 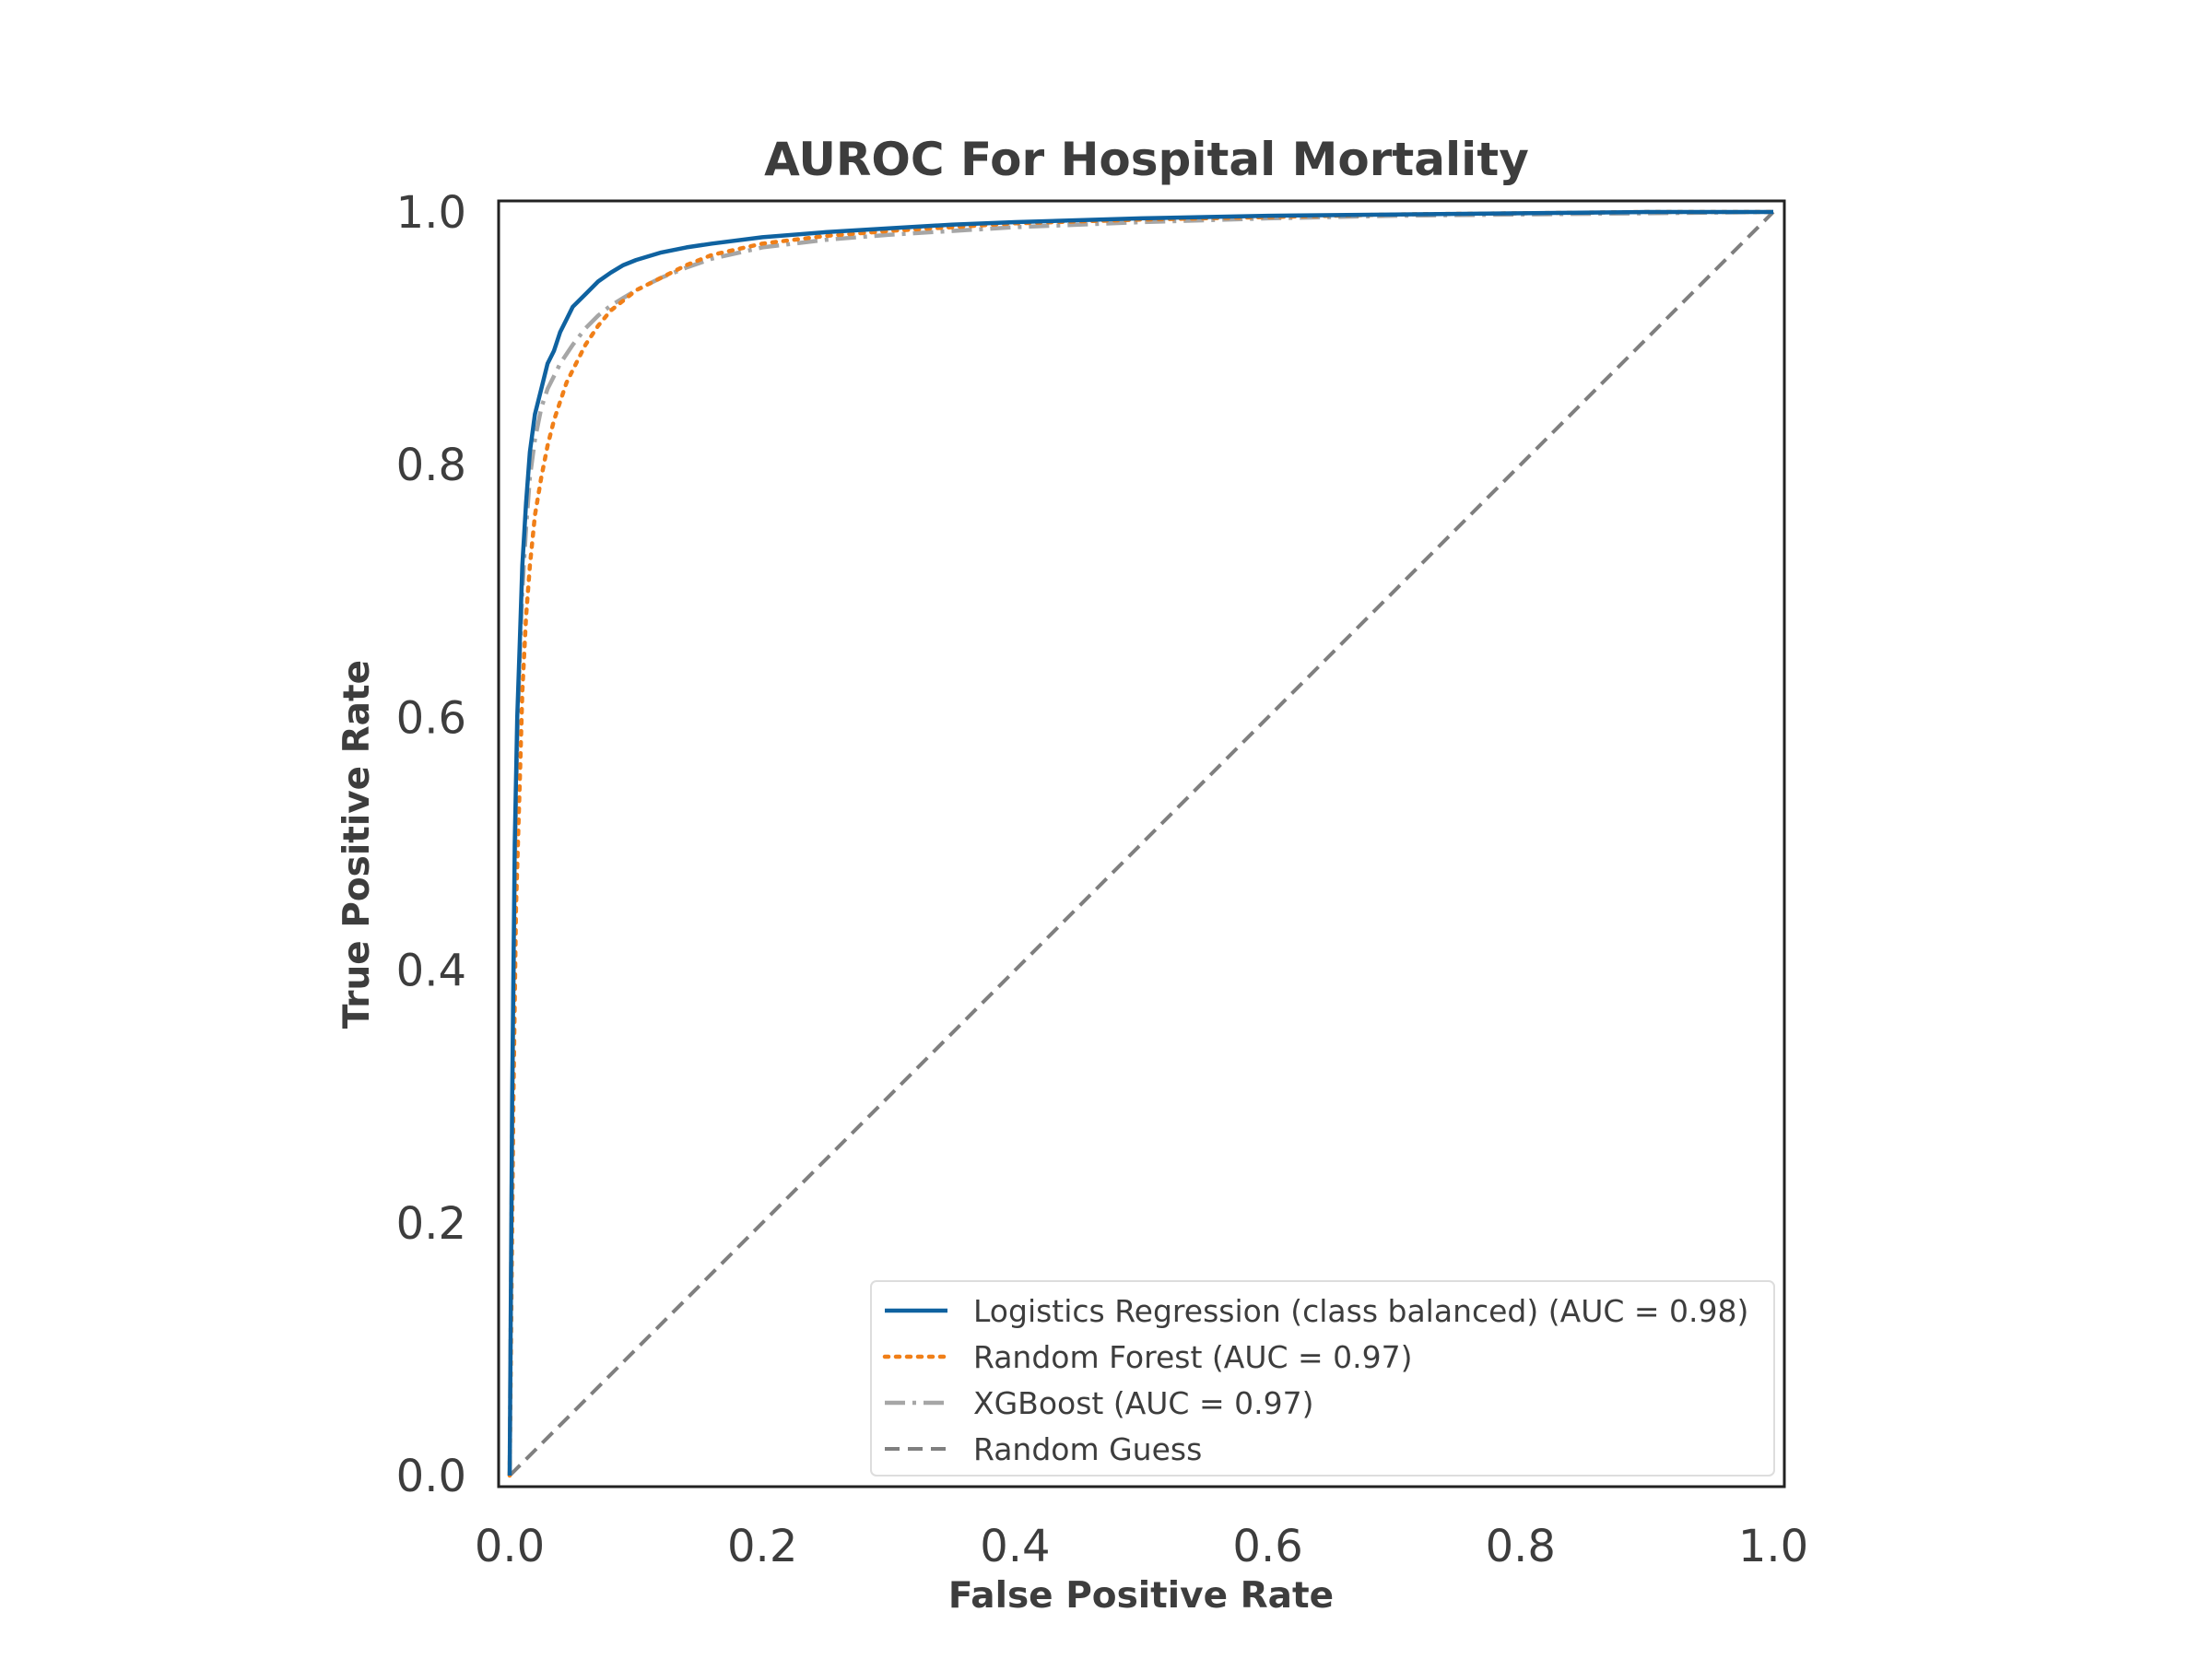 I want to click on legend-label-2: XGBoost (AUC = 0.97), so click(x=1143, y=1403).